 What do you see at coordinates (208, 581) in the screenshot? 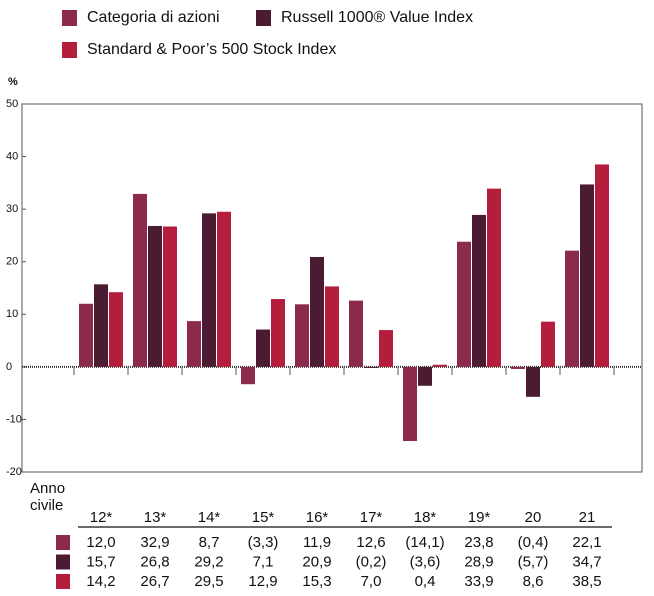
I see `table-value: 29,5` at bounding box center [208, 581].